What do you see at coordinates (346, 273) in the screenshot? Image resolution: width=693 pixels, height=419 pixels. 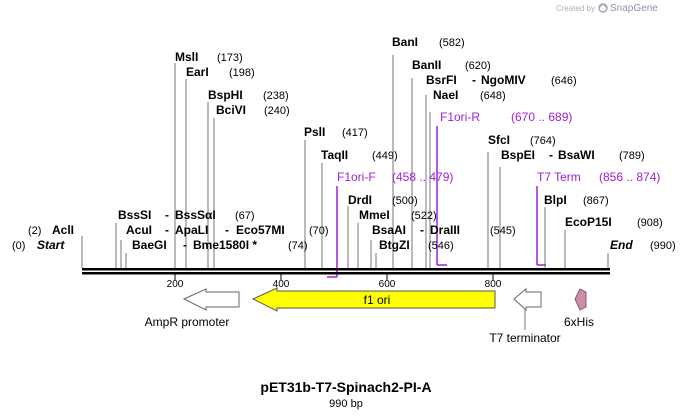 I see `backbone-bottom-strand` at bounding box center [346, 273].